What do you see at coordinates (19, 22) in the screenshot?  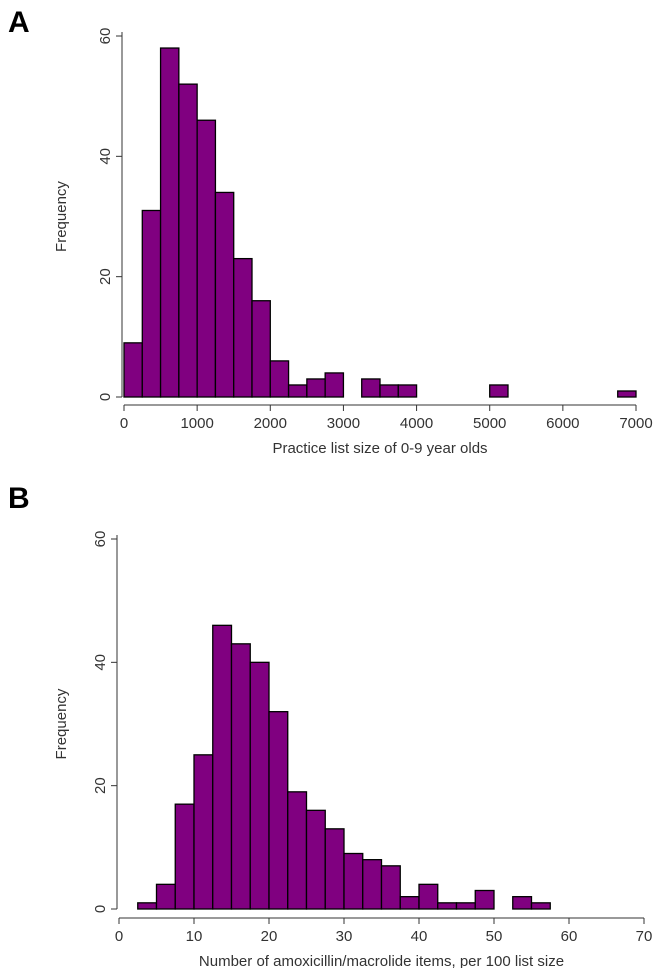 I see `panel-a-letter: A` at bounding box center [19, 22].